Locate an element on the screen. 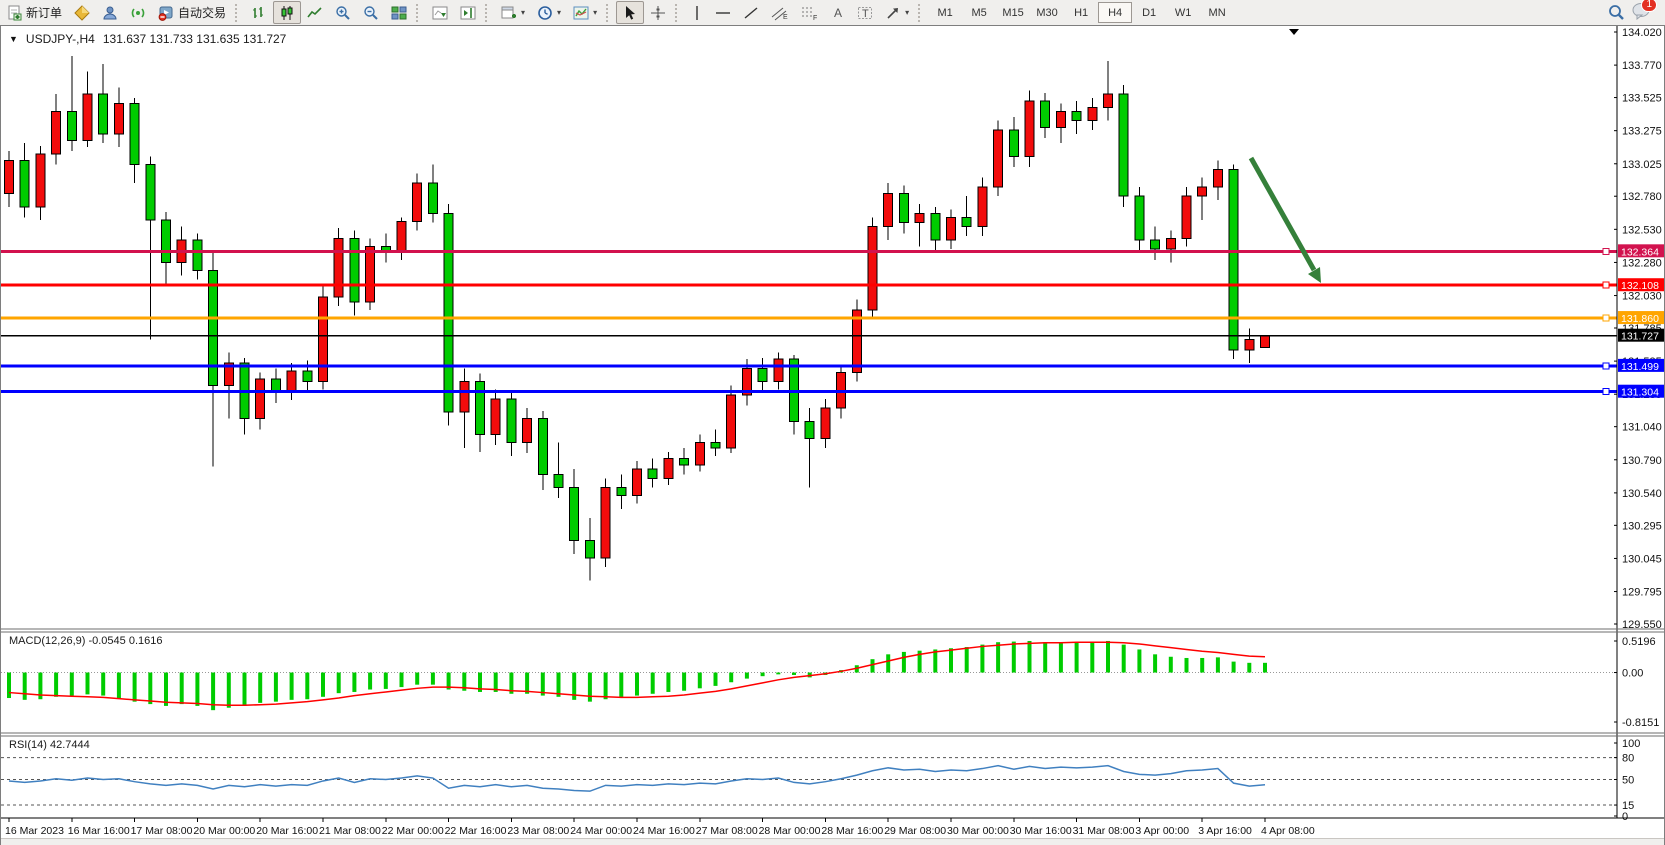 The height and width of the screenshot is (845, 1665). zoom-out-button is located at coordinates (371, 12).